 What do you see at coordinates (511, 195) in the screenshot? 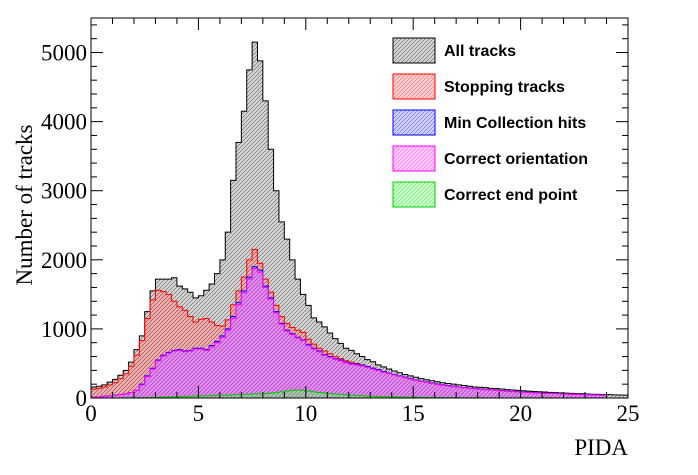
I see `legend-label: Correct end point` at bounding box center [511, 195].